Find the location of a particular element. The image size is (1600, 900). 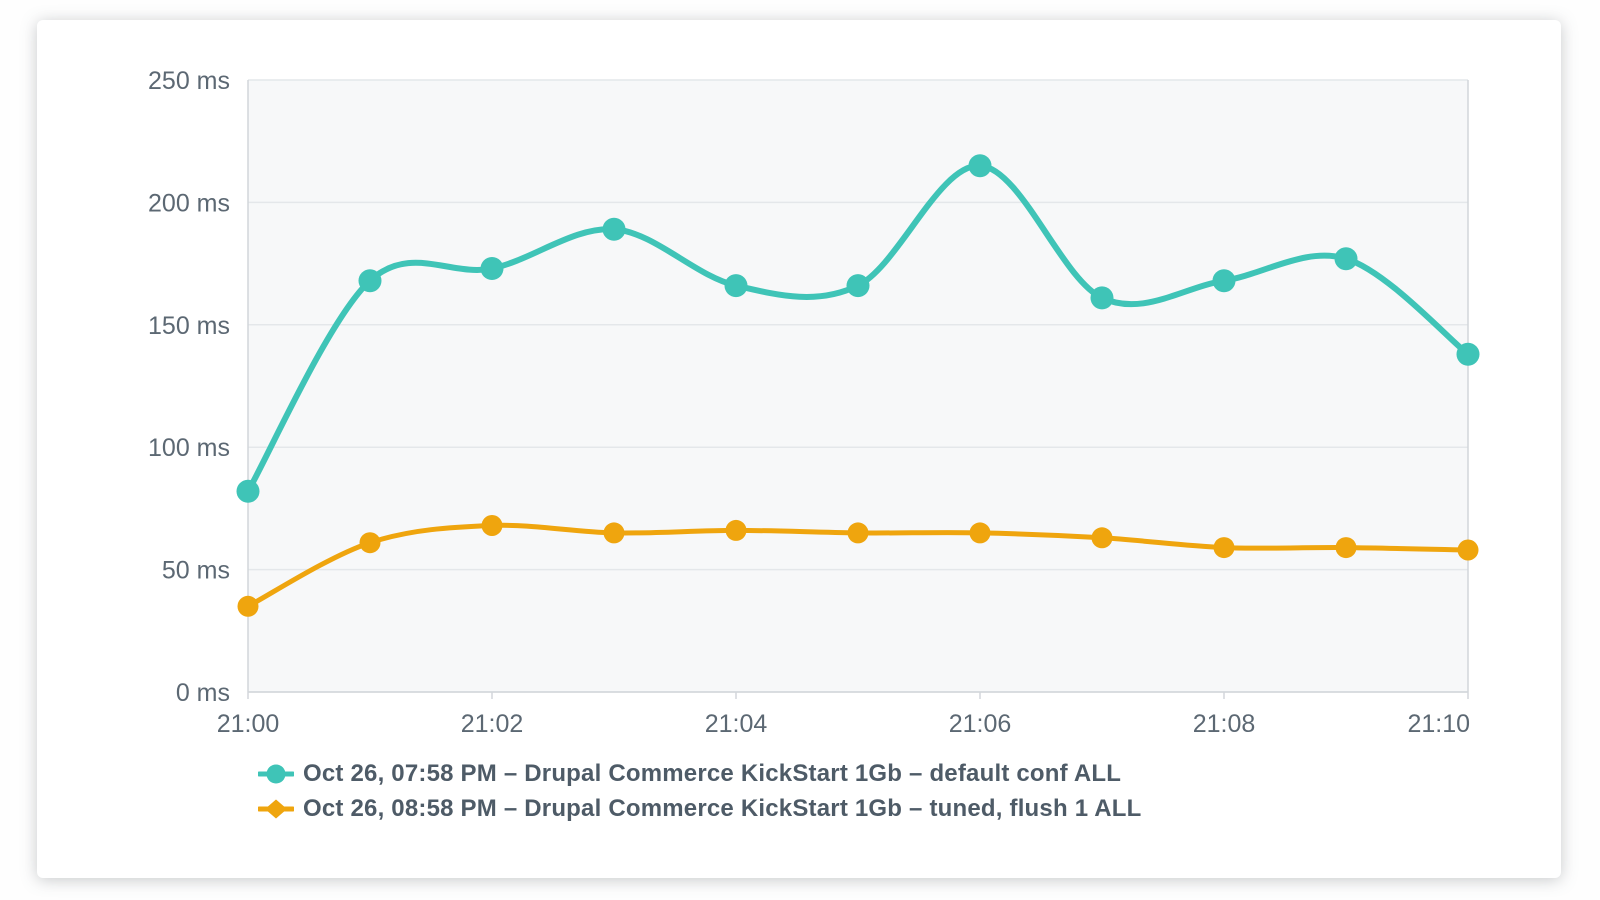

y-axis-tick-label: 150 ms is located at coordinates (189, 326).